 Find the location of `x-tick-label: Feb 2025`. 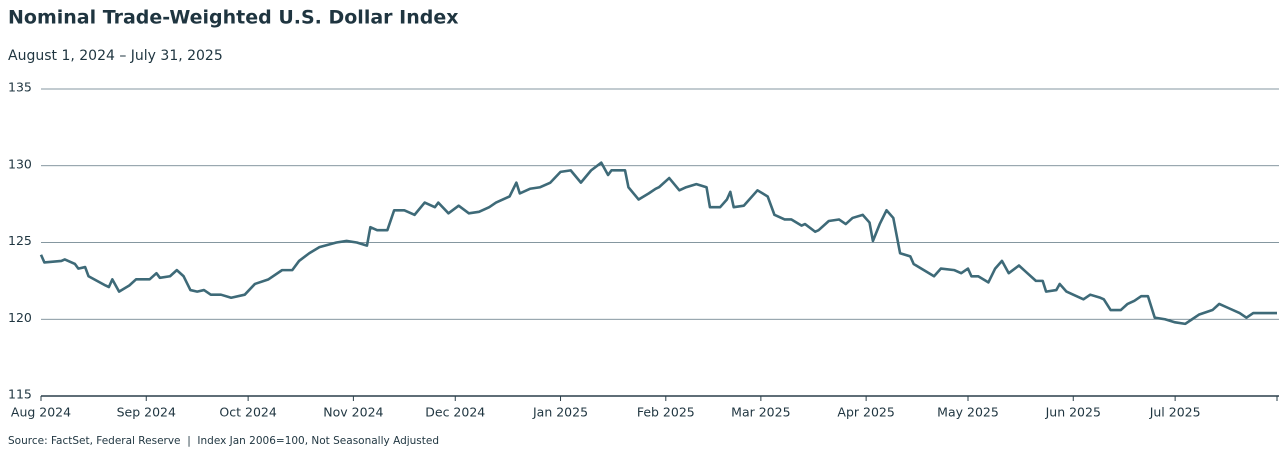

x-tick-label: Feb 2025 is located at coordinates (666, 412).